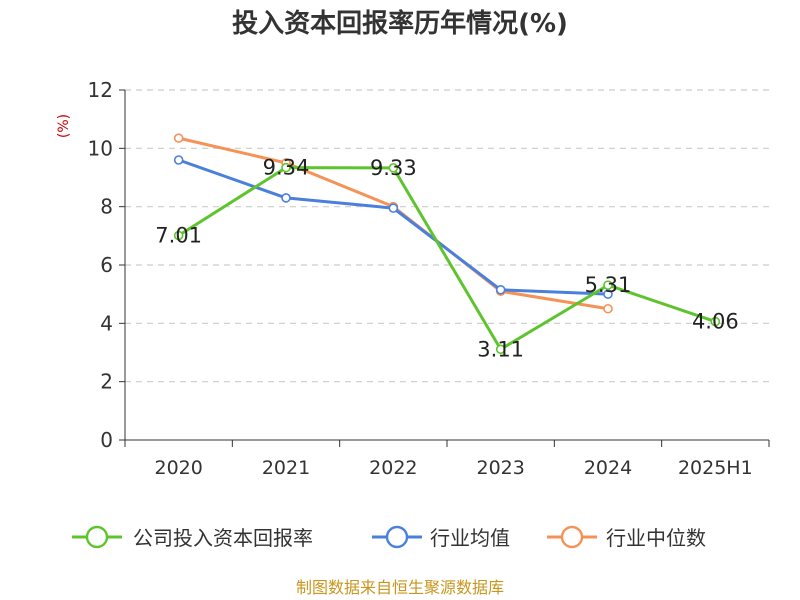 The height and width of the screenshot is (600, 800). I want to click on legend-item: 行业中位数, so click(626, 537).